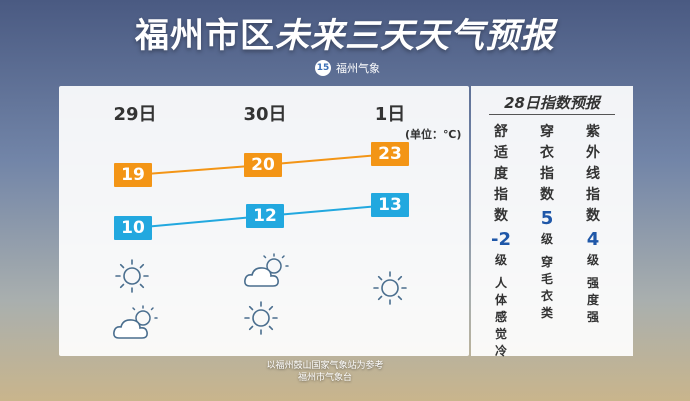 Image resolution: width=690 pixels, height=401 pixels. Describe the element at coordinates (593, 239) in the screenshot. I see `index-value: 4` at that location.